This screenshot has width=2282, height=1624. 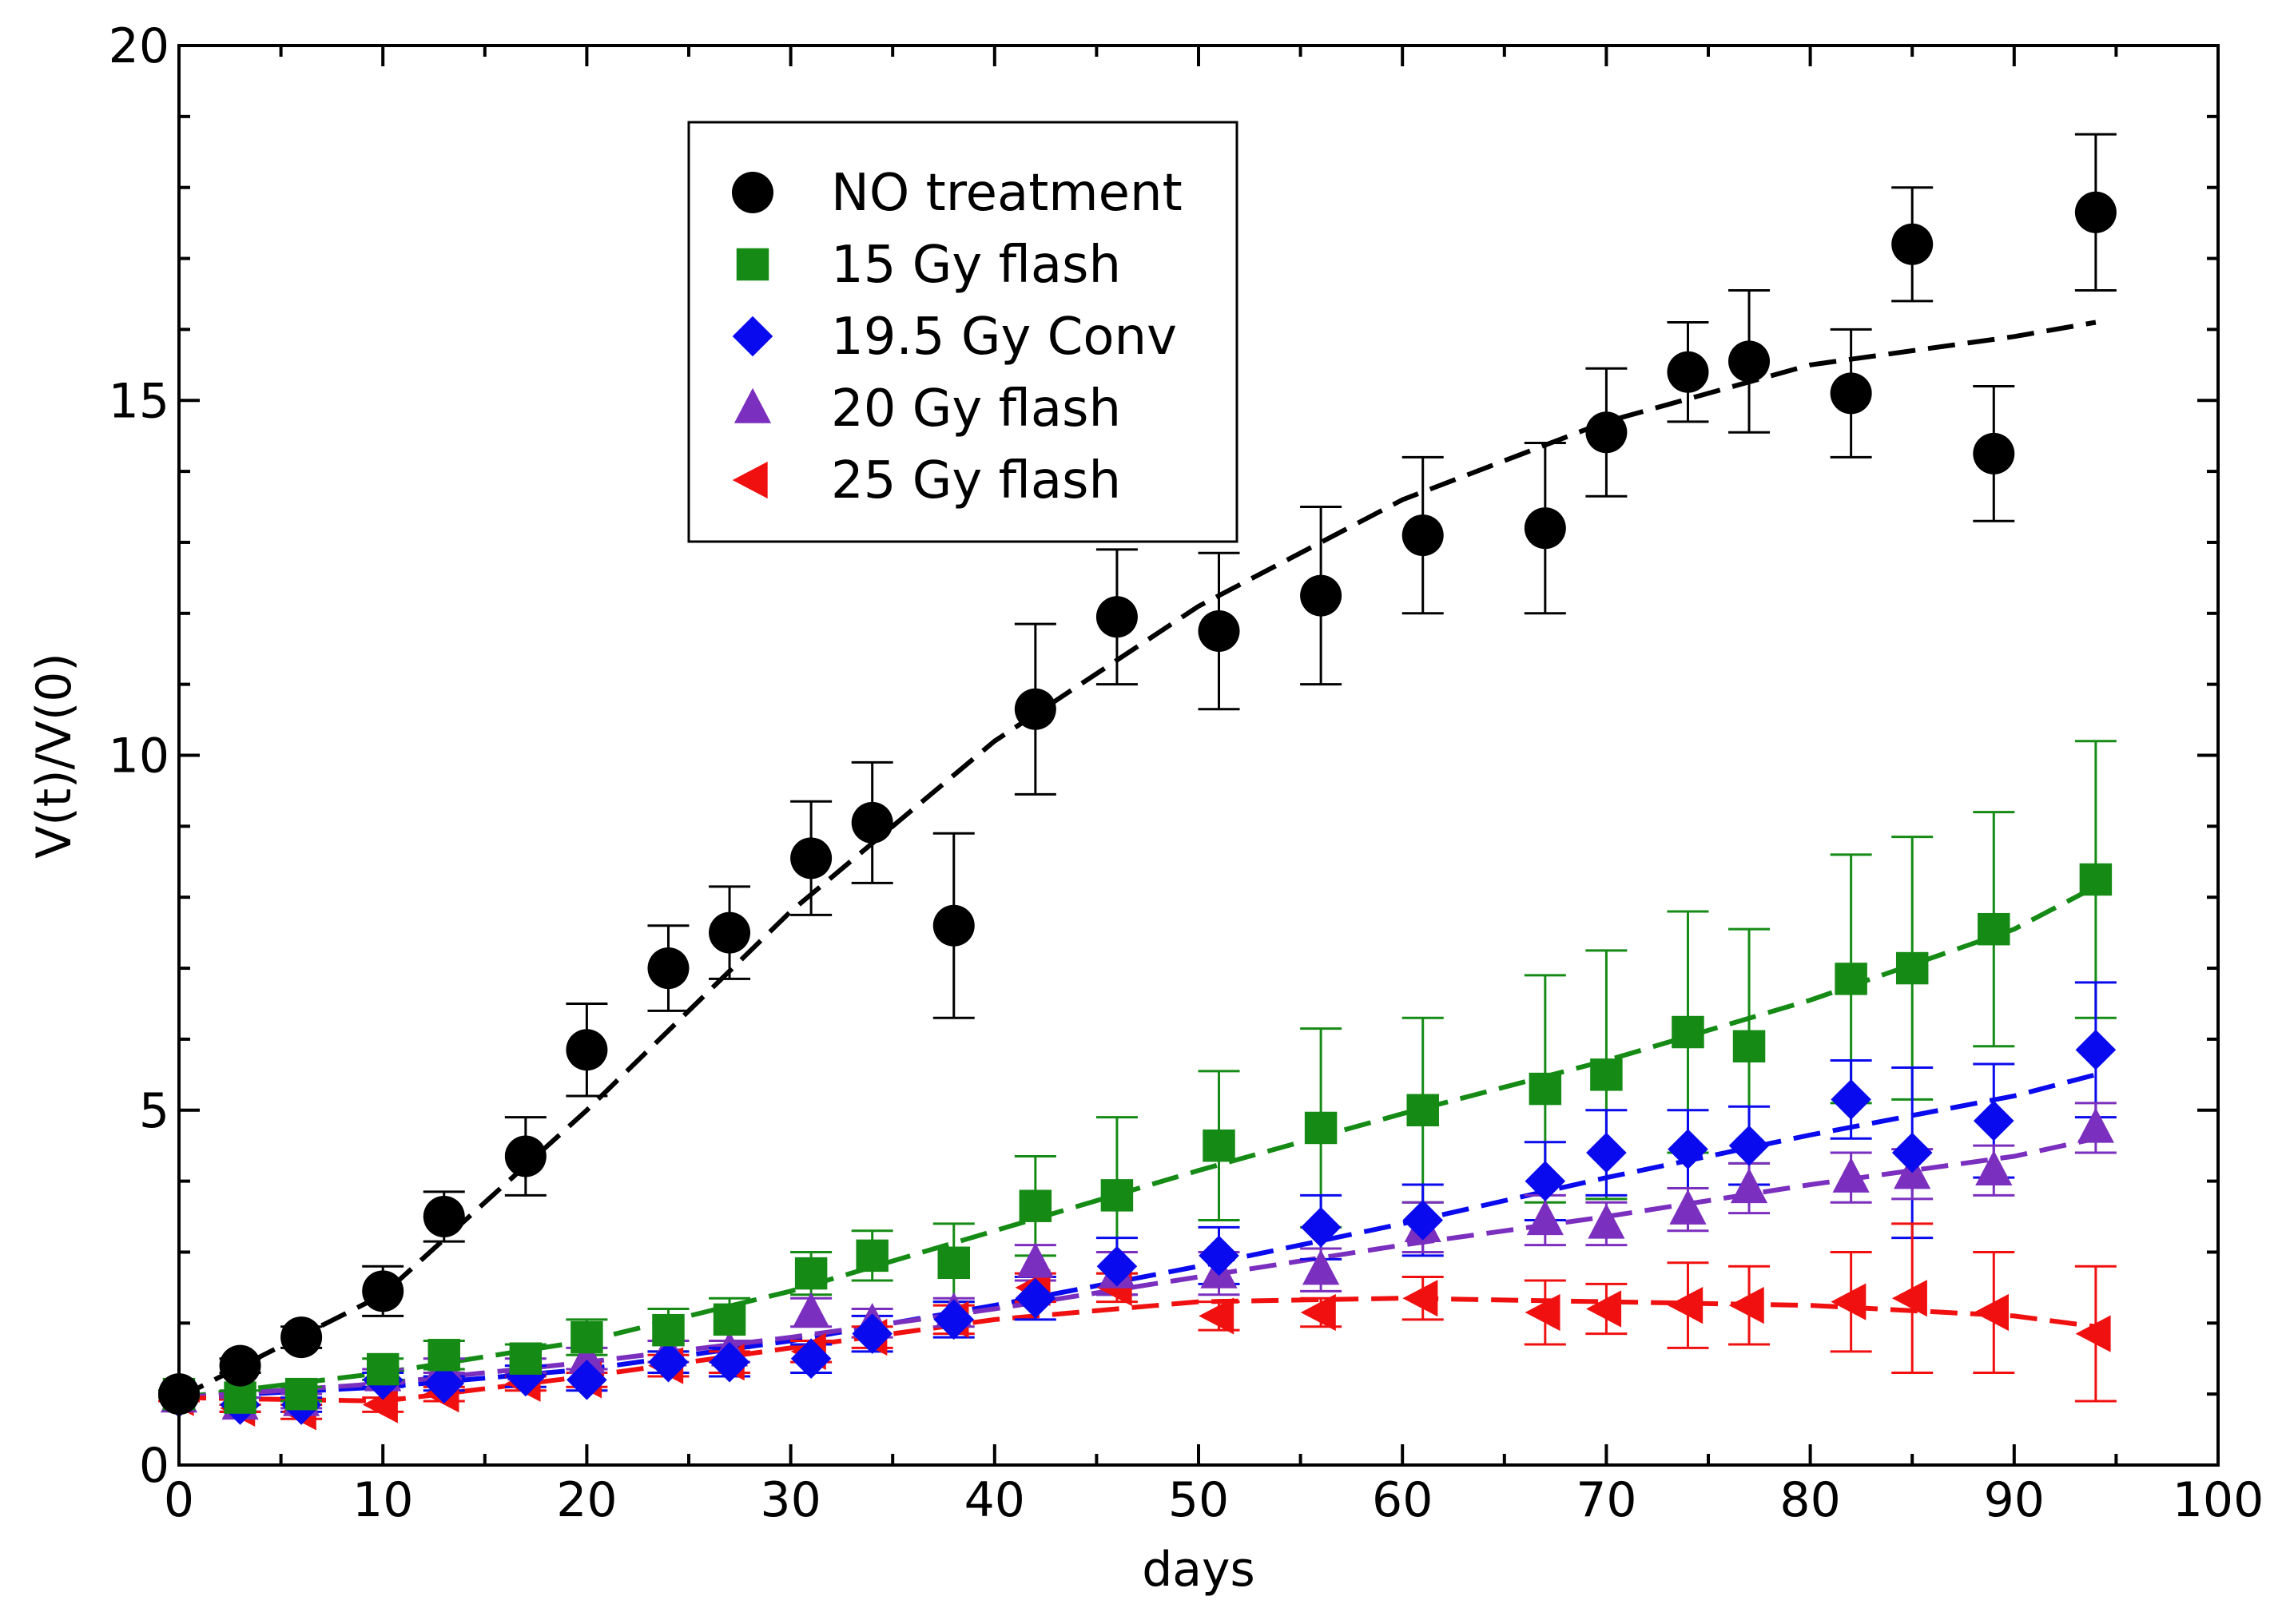 What do you see at coordinates (154, 1111) in the screenshot?
I see `y-tick-label: 5` at bounding box center [154, 1111].